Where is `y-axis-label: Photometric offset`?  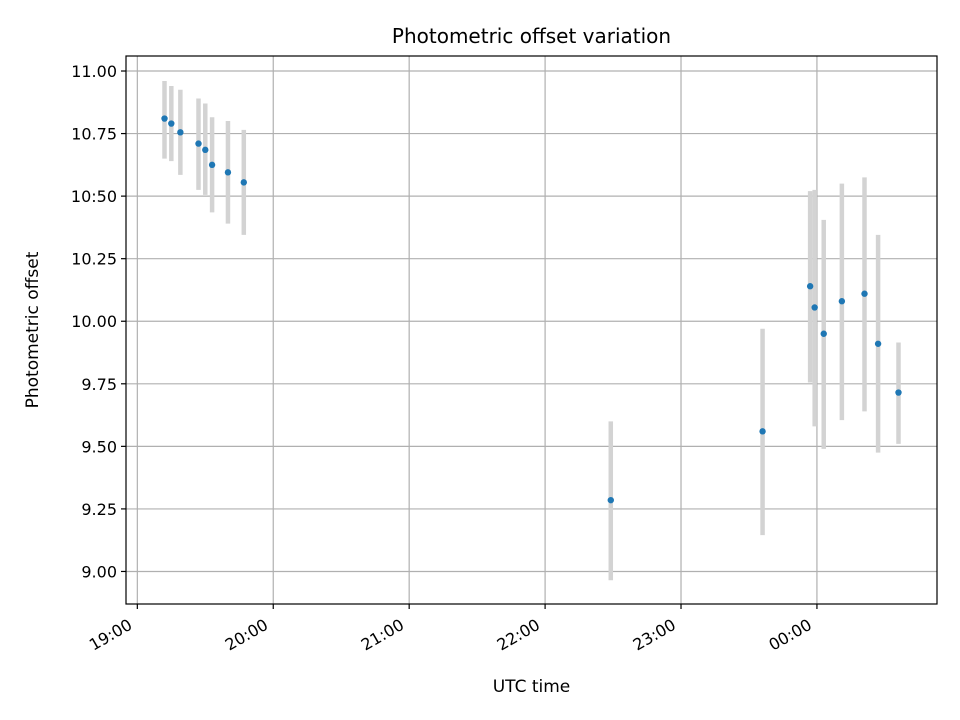
y-axis-label: Photometric offset is located at coordinates (33, 329).